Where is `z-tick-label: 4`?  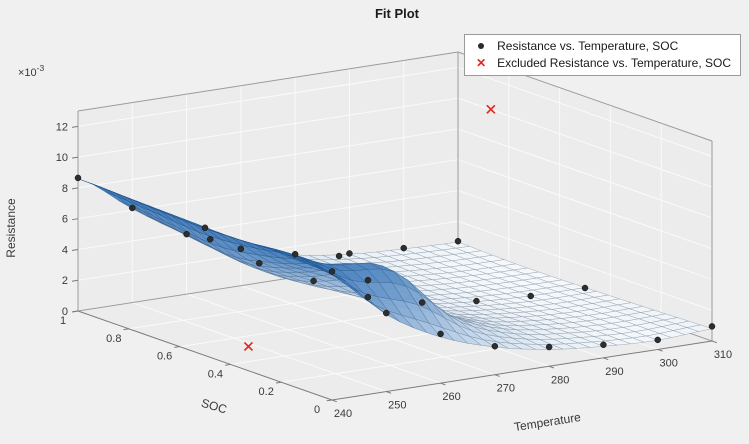
z-tick-label: 4 is located at coordinates (65, 250).